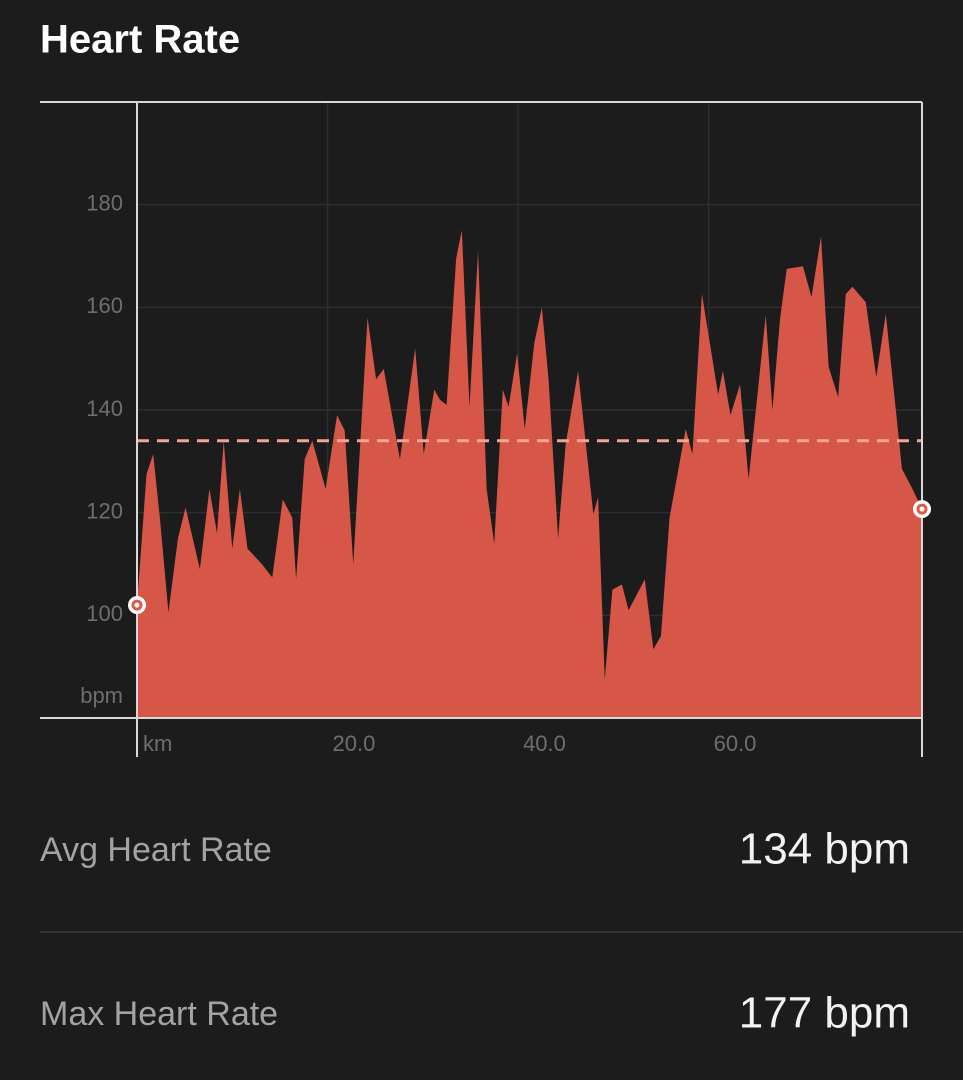  I want to click on stat-value: 177 bpm, so click(824, 1013).